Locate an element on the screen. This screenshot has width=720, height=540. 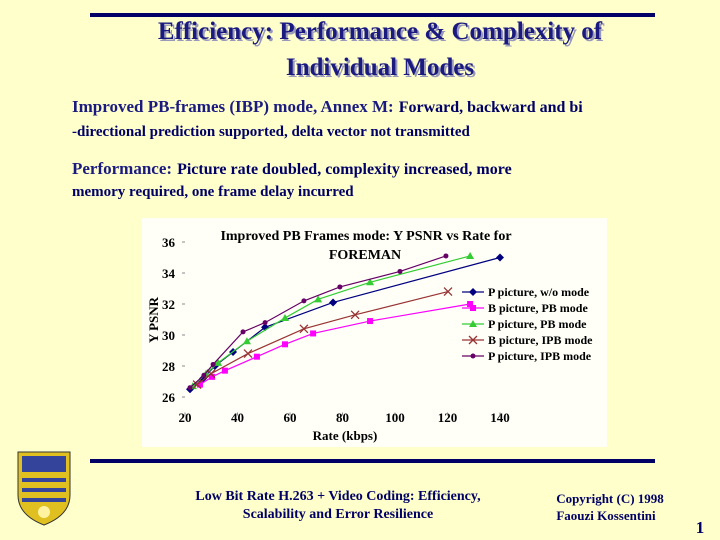
legend-label: P picture, IPB mode is located at coordinates (540, 356).